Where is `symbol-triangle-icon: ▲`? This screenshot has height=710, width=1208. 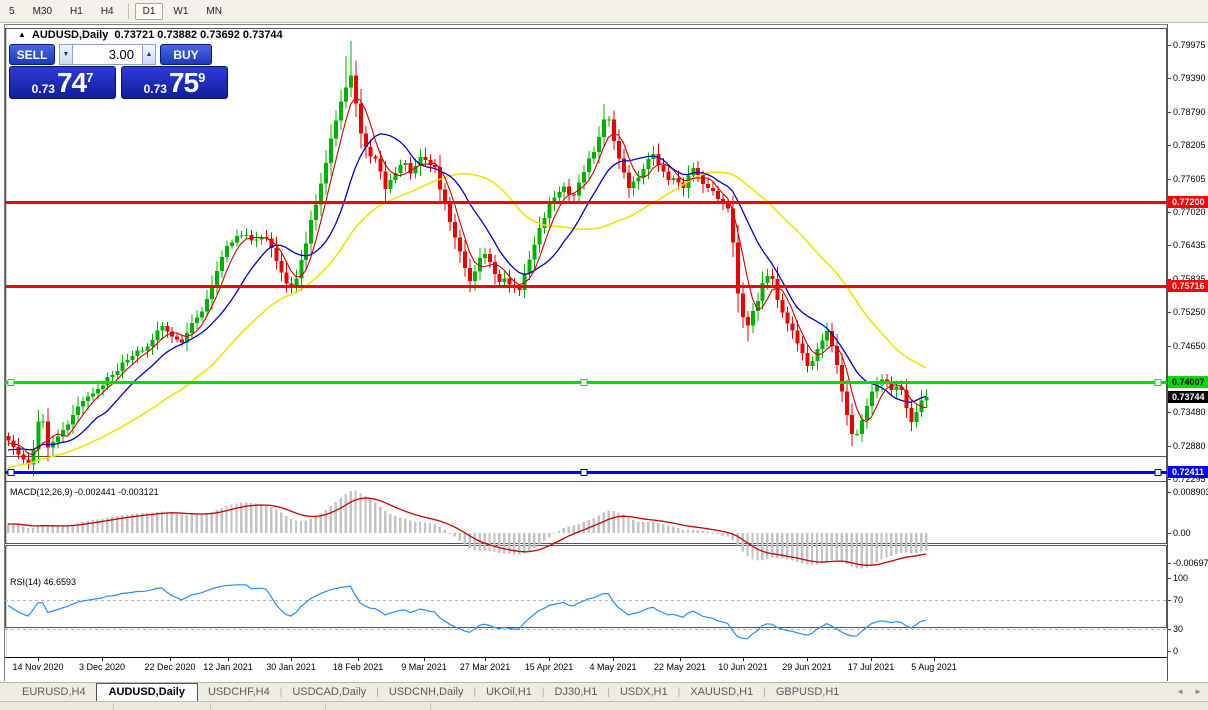
symbol-triangle-icon: ▲ is located at coordinates (22, 34).